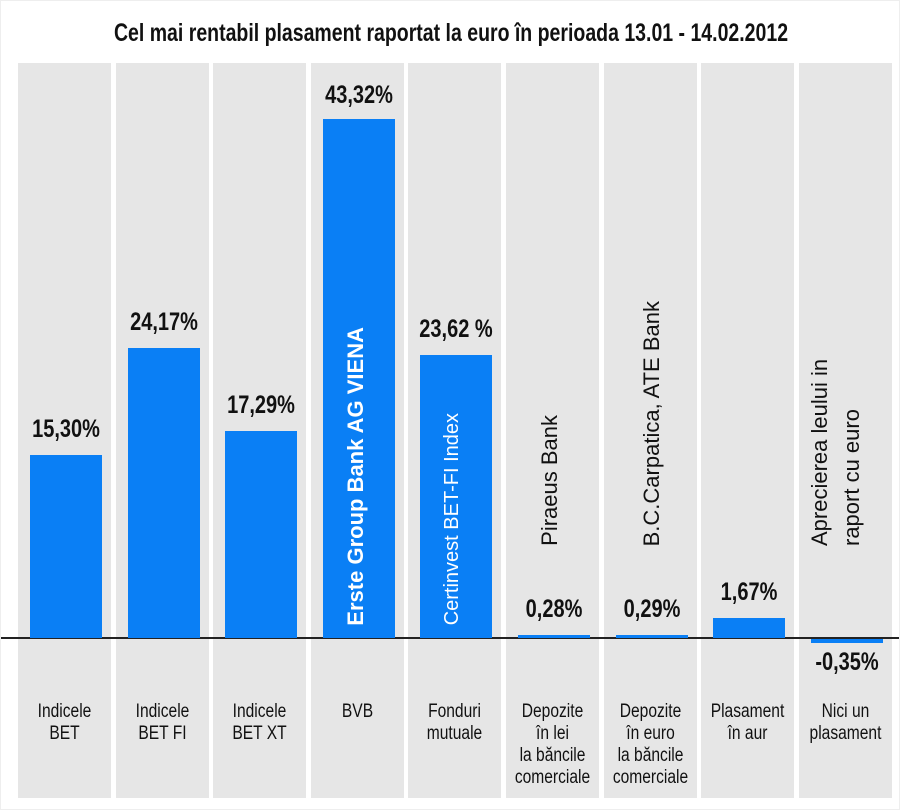 The height and width of the screenshot is (810, 900). Describe the element at coordinates (749, 591) in the screenshot. I see `data-label: 1,67%` at that location.